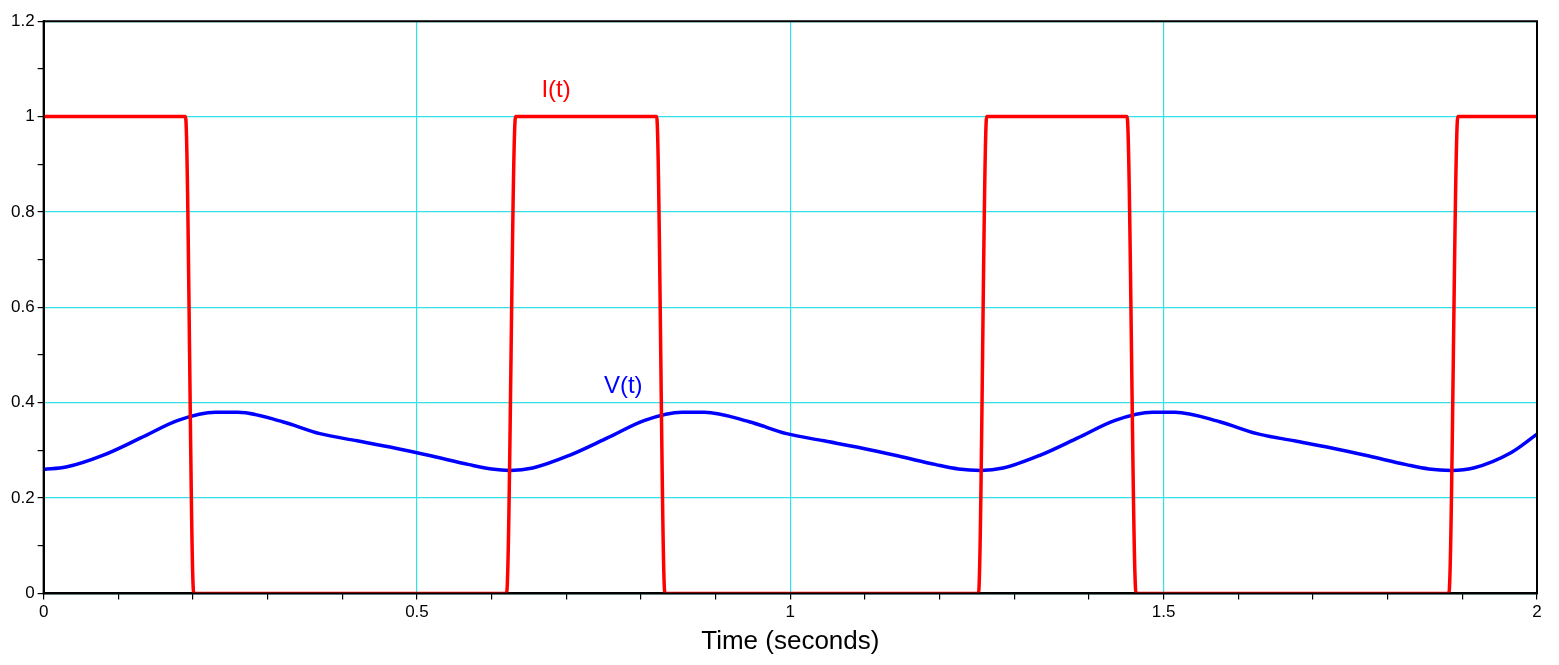  What do you see at coordinates (22, 306) in the screenshot?
I see `y-tick-label: 0.6` at bounding box center [22, 306].